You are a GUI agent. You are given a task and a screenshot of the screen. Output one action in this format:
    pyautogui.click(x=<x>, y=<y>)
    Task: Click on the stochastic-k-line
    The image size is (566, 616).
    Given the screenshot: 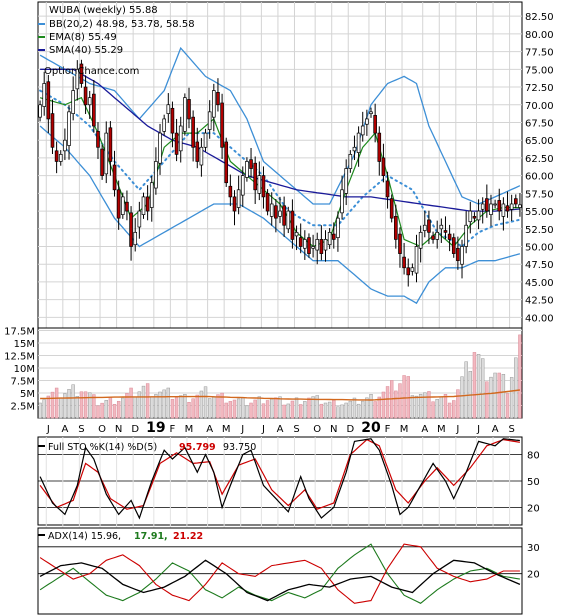 What is the action you would take?
    pyautogui.click(x=279, y=479)
    